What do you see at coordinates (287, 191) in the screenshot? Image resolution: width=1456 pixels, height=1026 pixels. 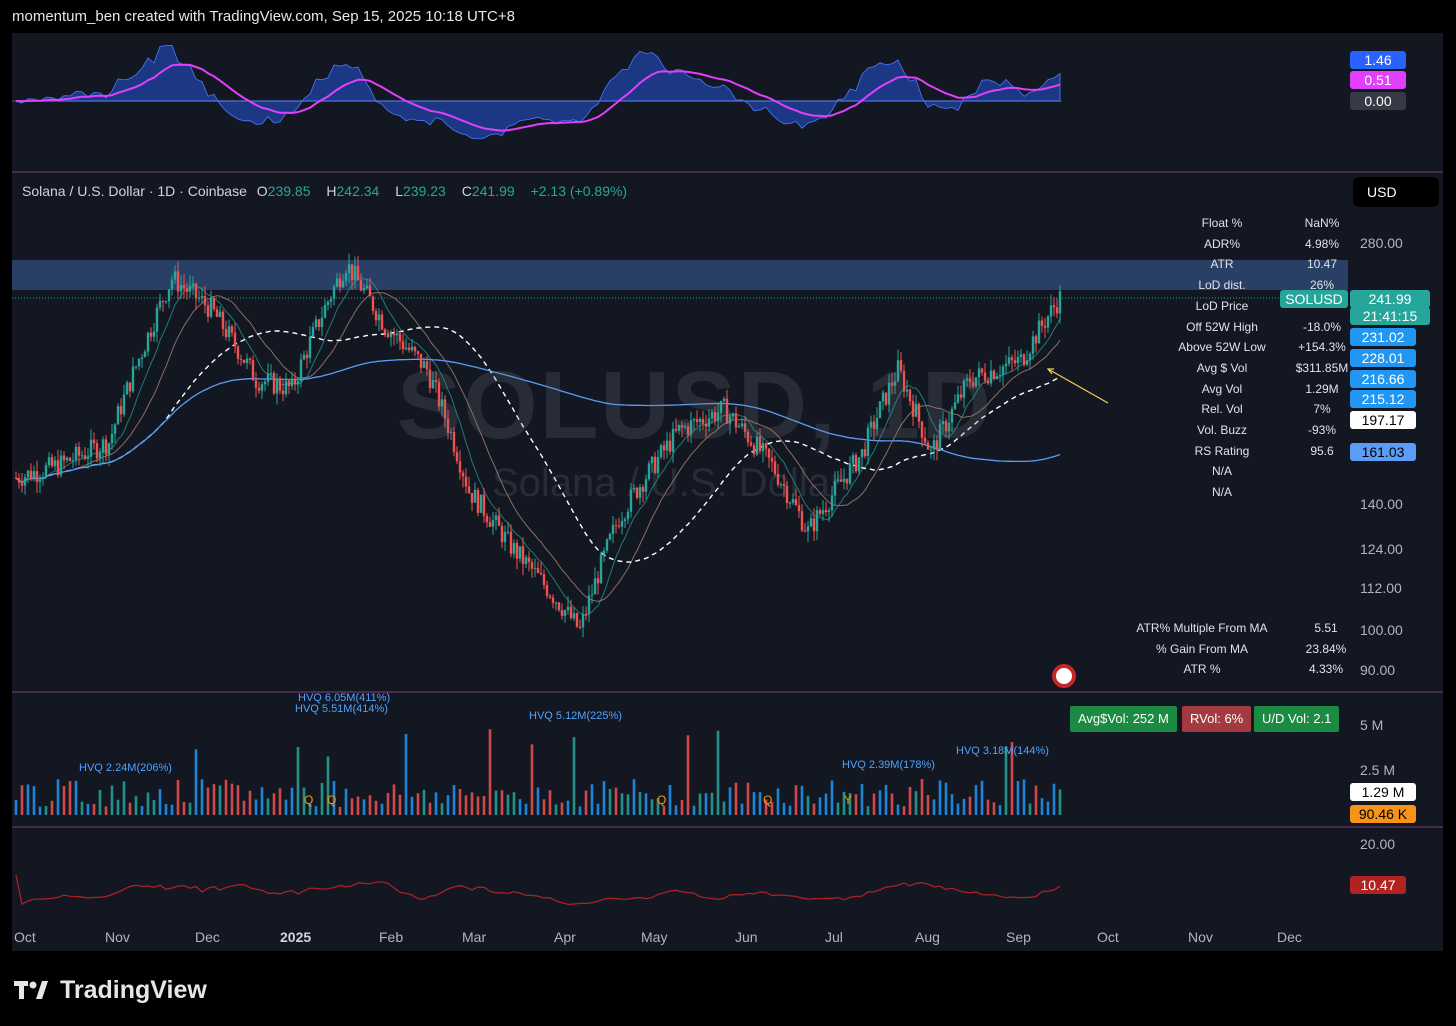 I see `ohlc-open: O239.85` at bounding box center [287, 191].